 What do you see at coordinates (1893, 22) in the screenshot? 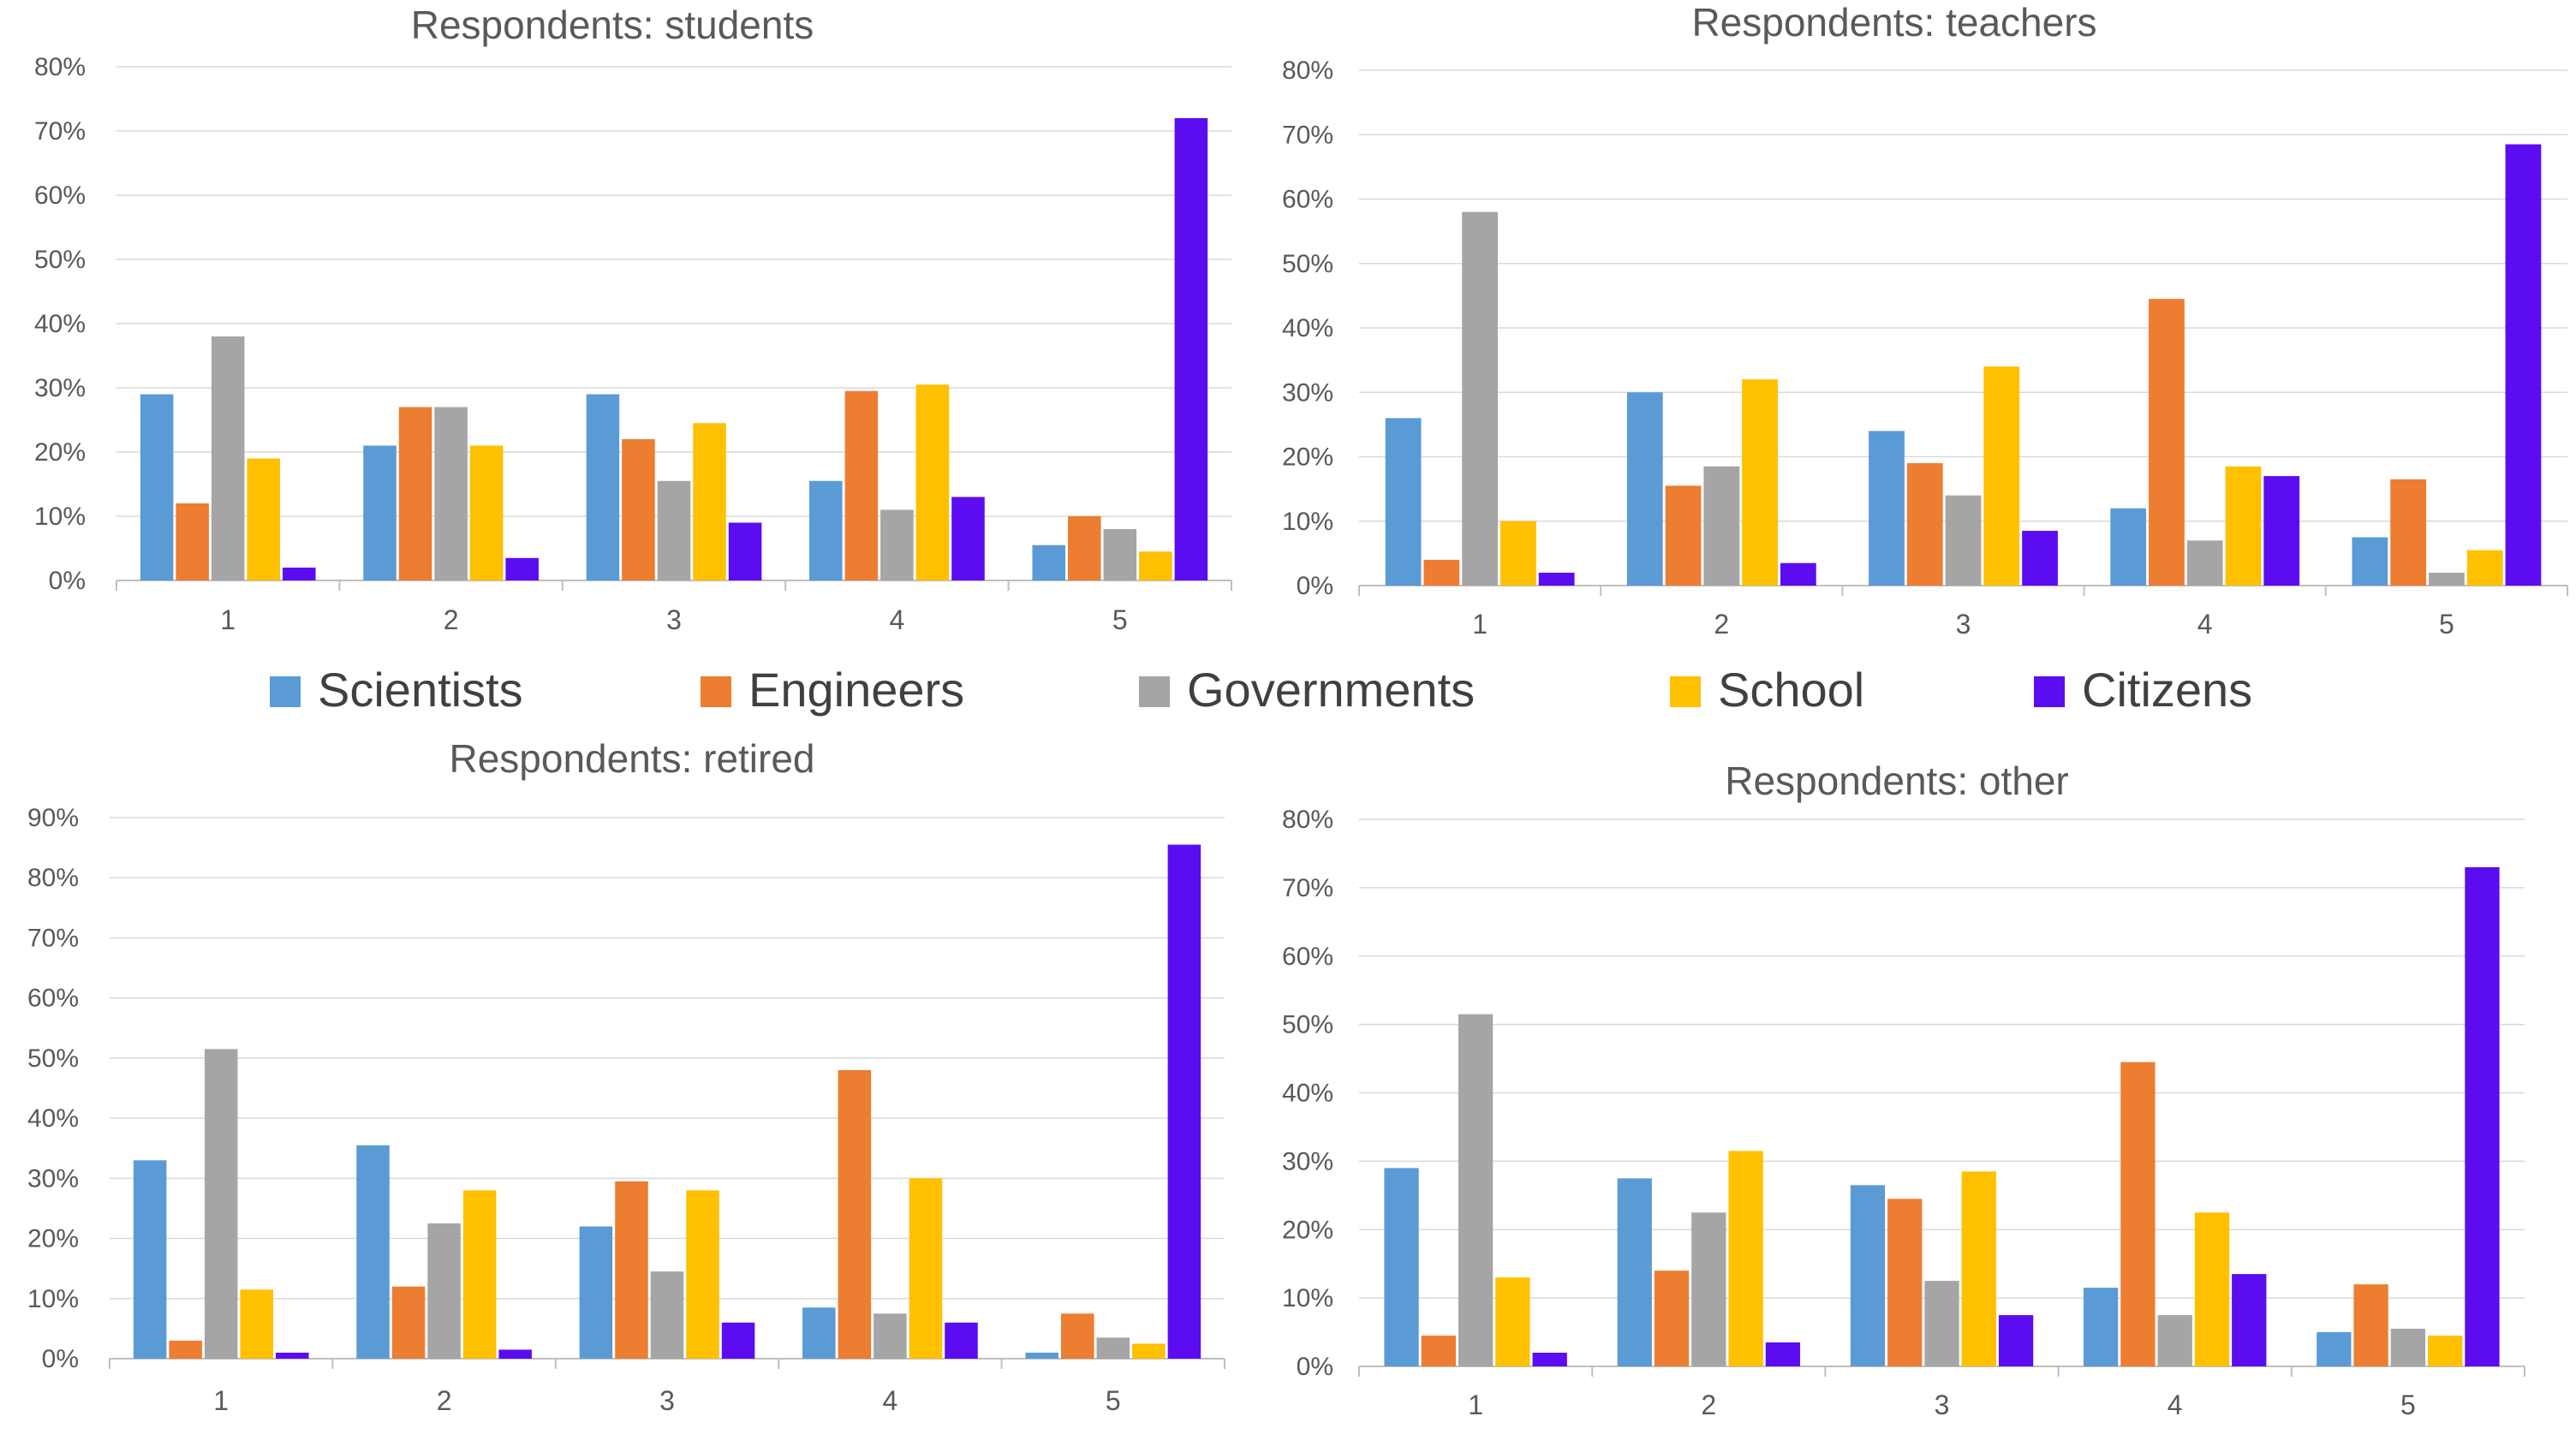
I see `chart-title: Respondents: teachers` at bounding box center [1893, 22].